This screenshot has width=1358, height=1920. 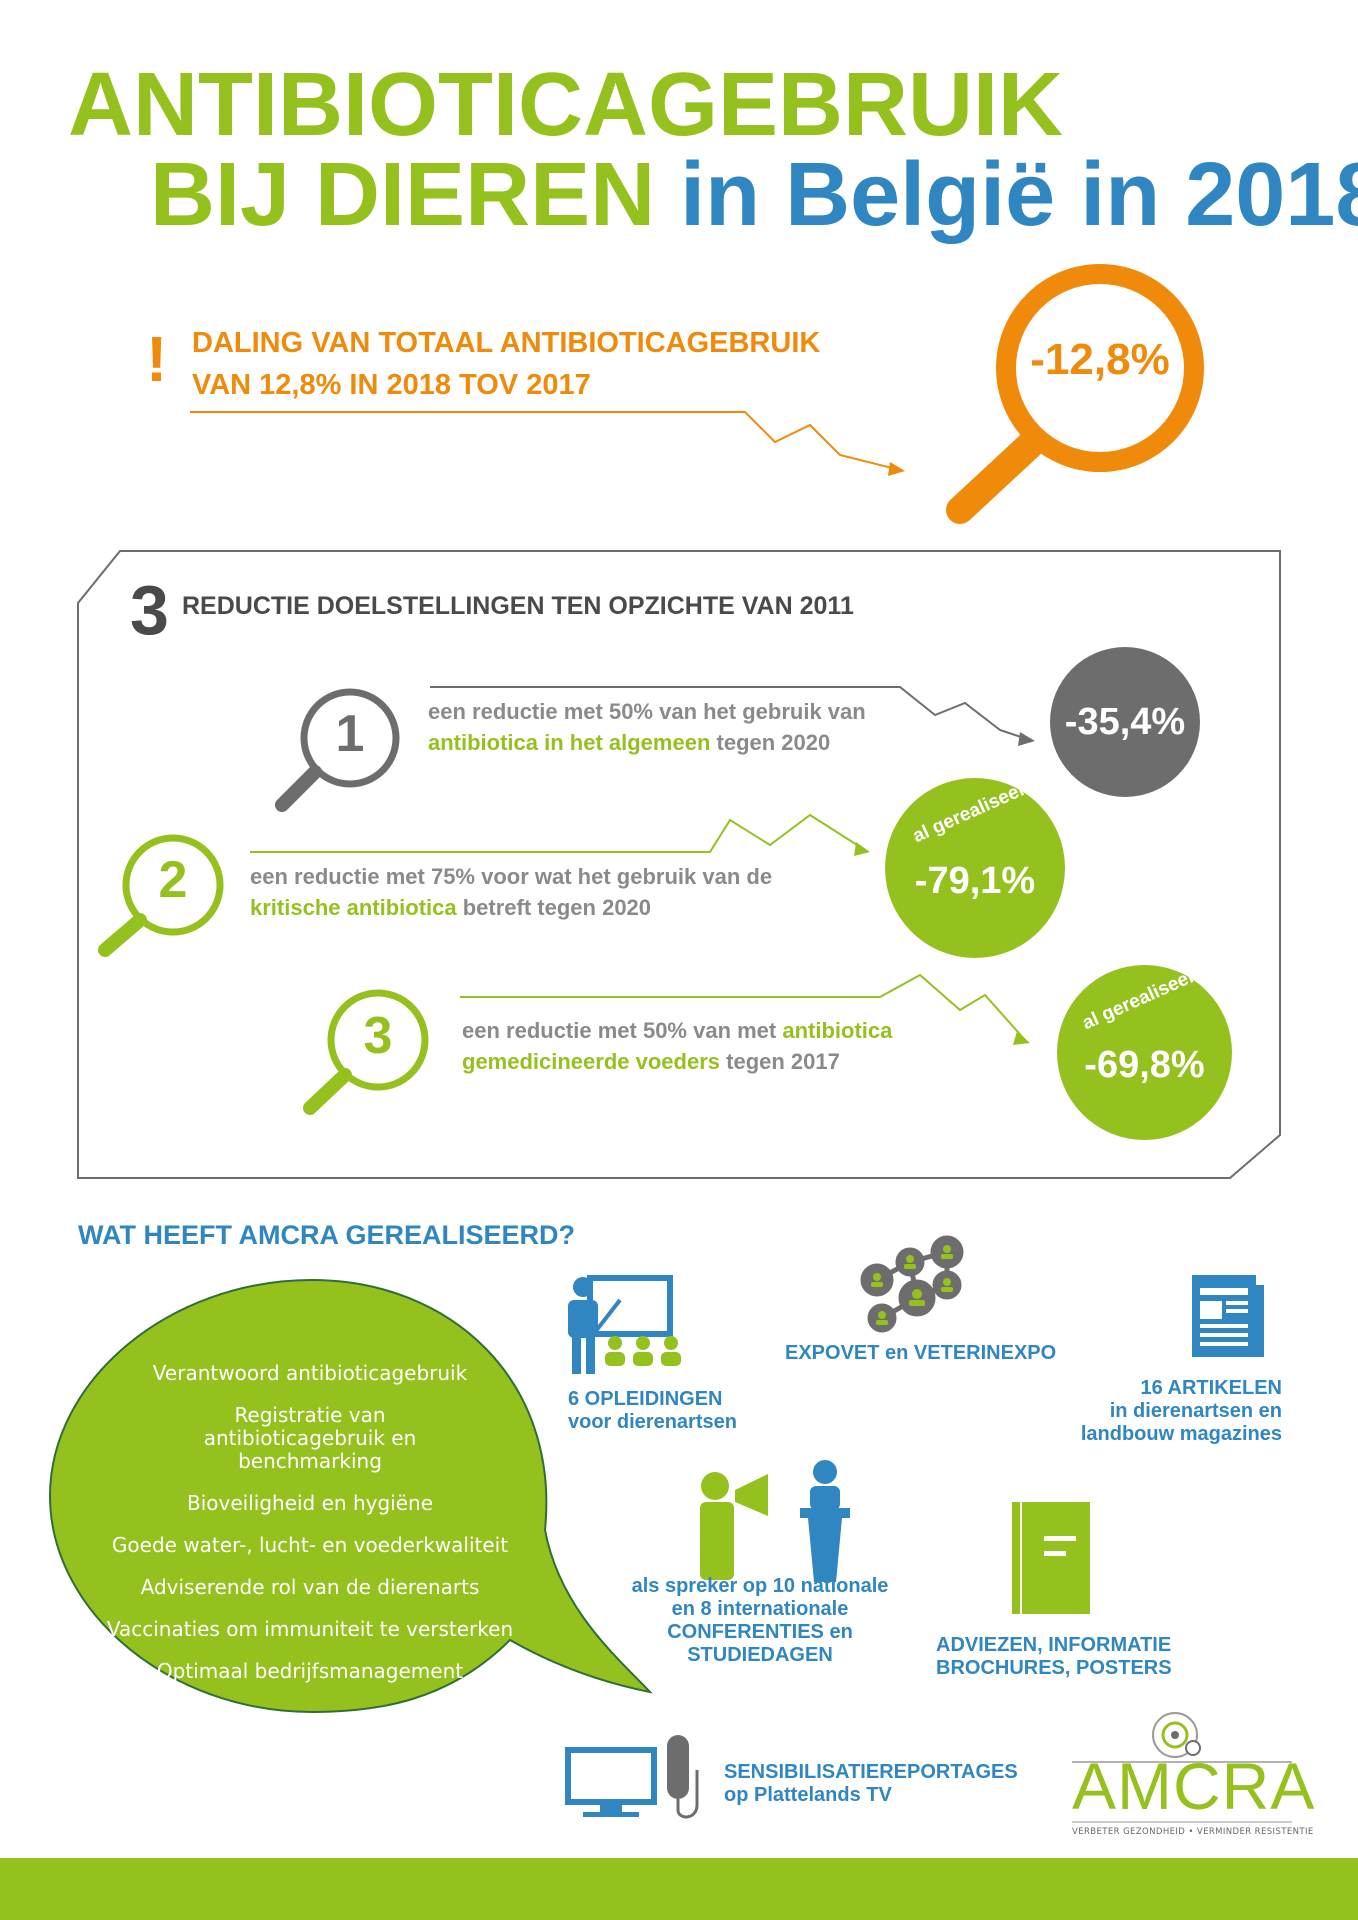 What do you see at coordinates (1054, 1668) in the screenshot?
I see `brochures-line-2: BROCHURES, POSTERS` at bounding box center [1054, 1668].